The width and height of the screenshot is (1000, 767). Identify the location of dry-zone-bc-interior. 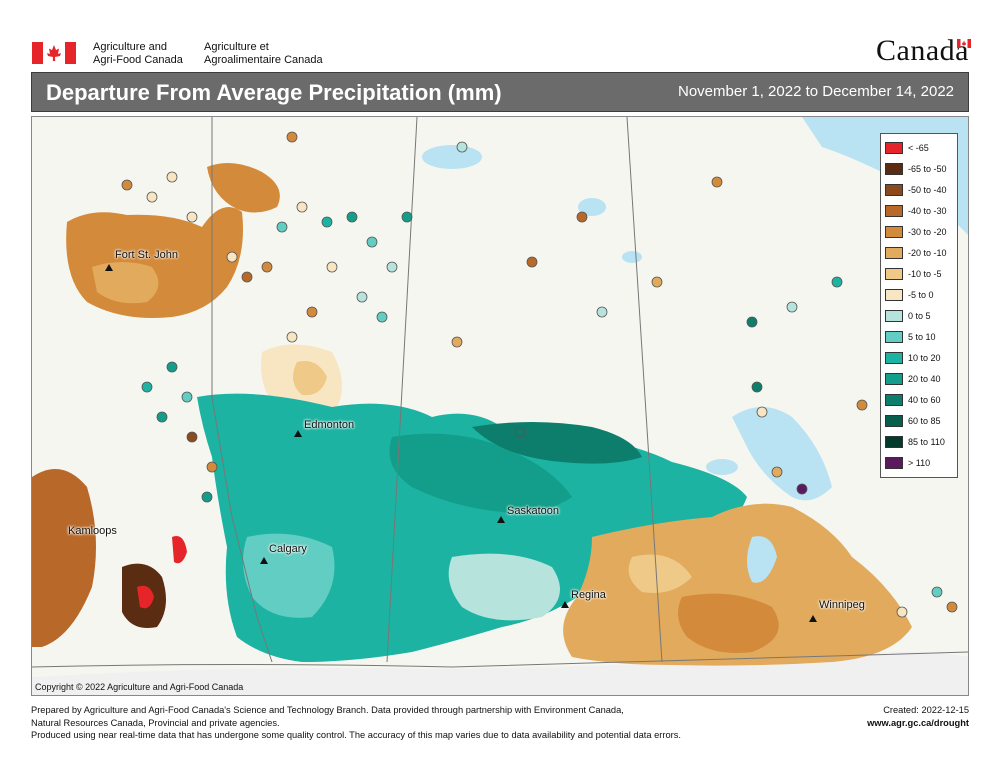
(64, 558).